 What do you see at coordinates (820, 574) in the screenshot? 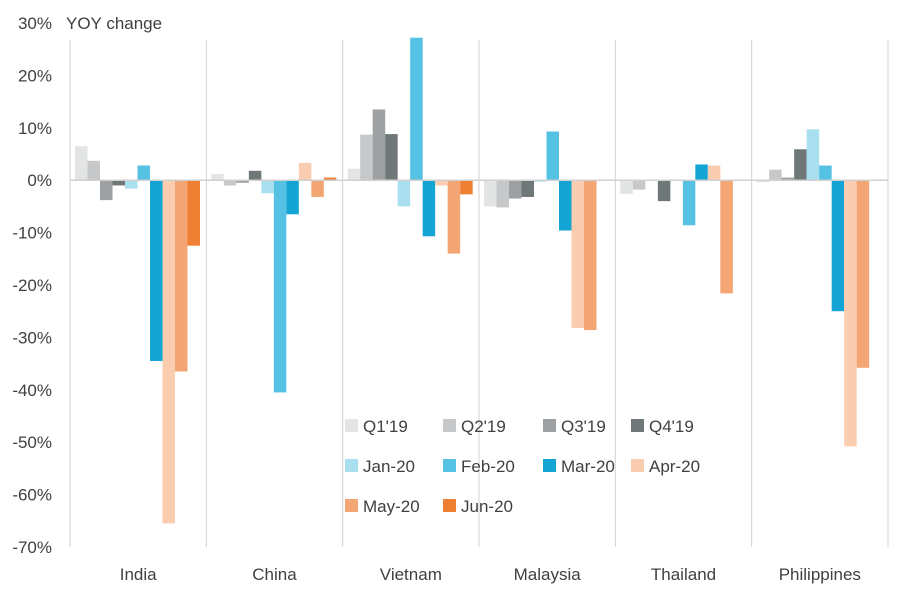
I see `category-label: Philippines` at bounding box center [820, 574].